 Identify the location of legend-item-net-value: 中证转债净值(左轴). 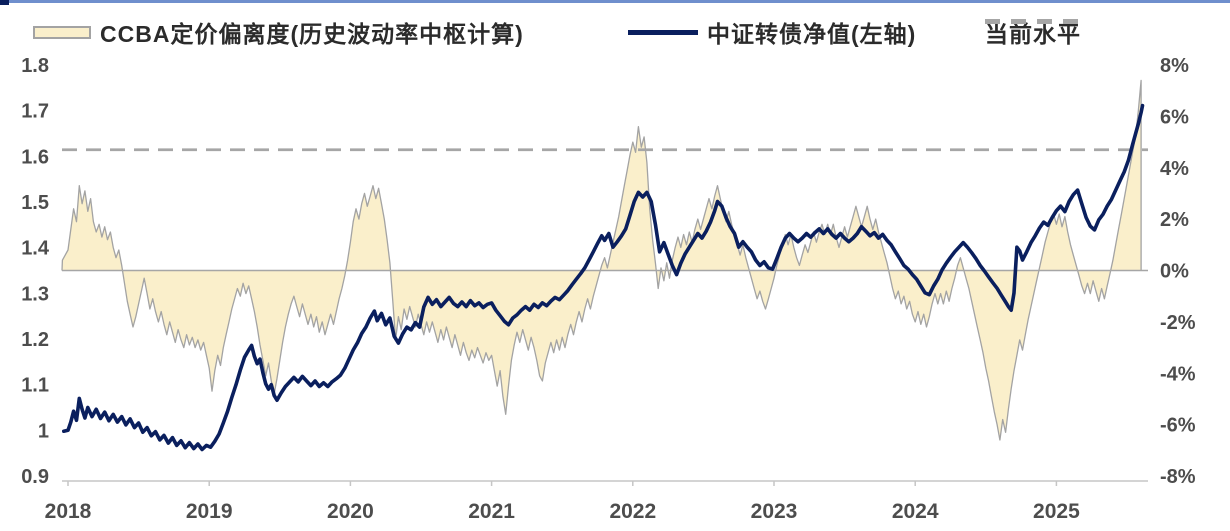
(772, 32).